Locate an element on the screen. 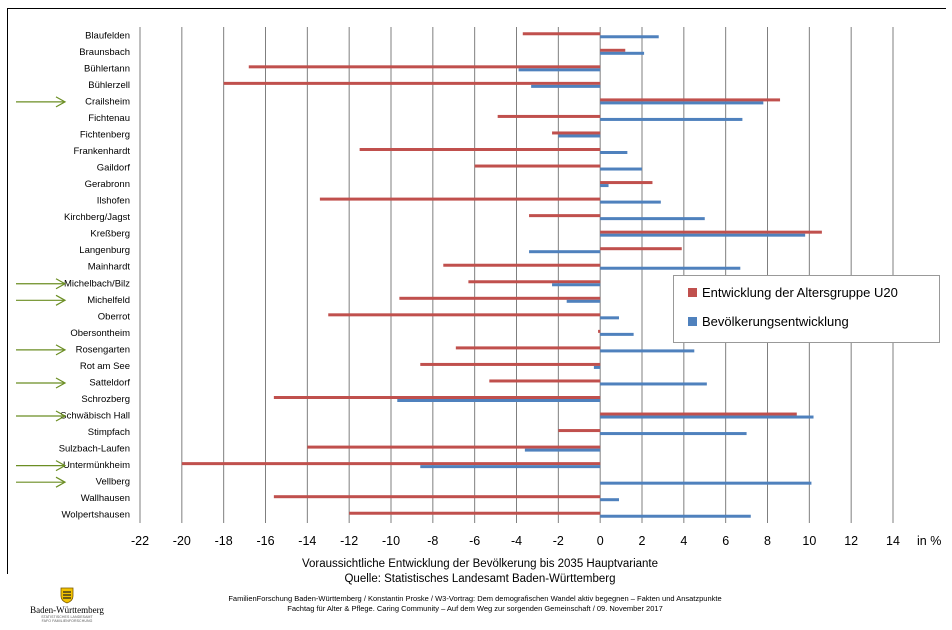 The width and height of the screenshot is (952, 630). category-label: Gerabronn is located at coordinates (107, 184).